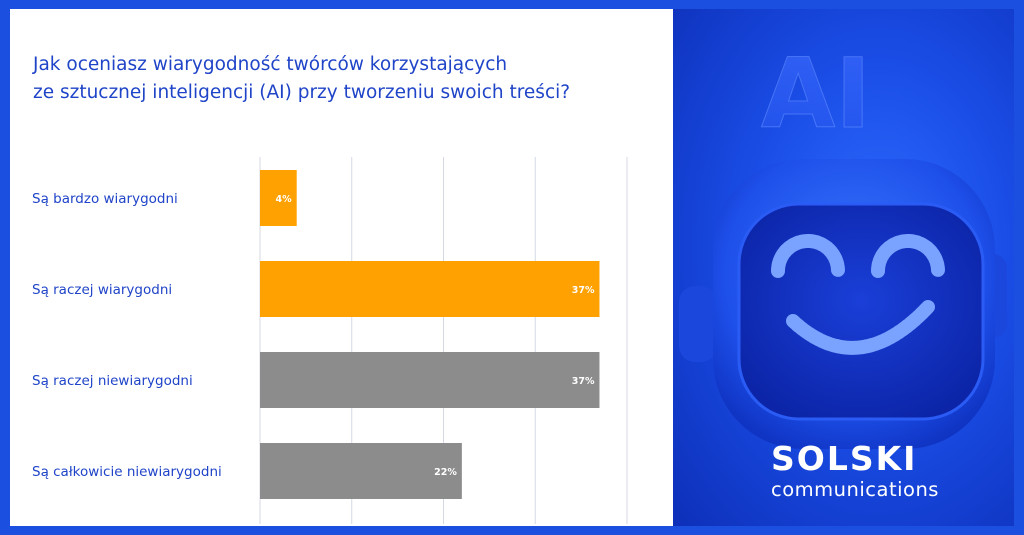 This screenshot has height=535, width=1024. What do you see at coordinates (855, 489) in the screenshot?
I see `brand-subtitle: communications` at bounding box center [855, 489].